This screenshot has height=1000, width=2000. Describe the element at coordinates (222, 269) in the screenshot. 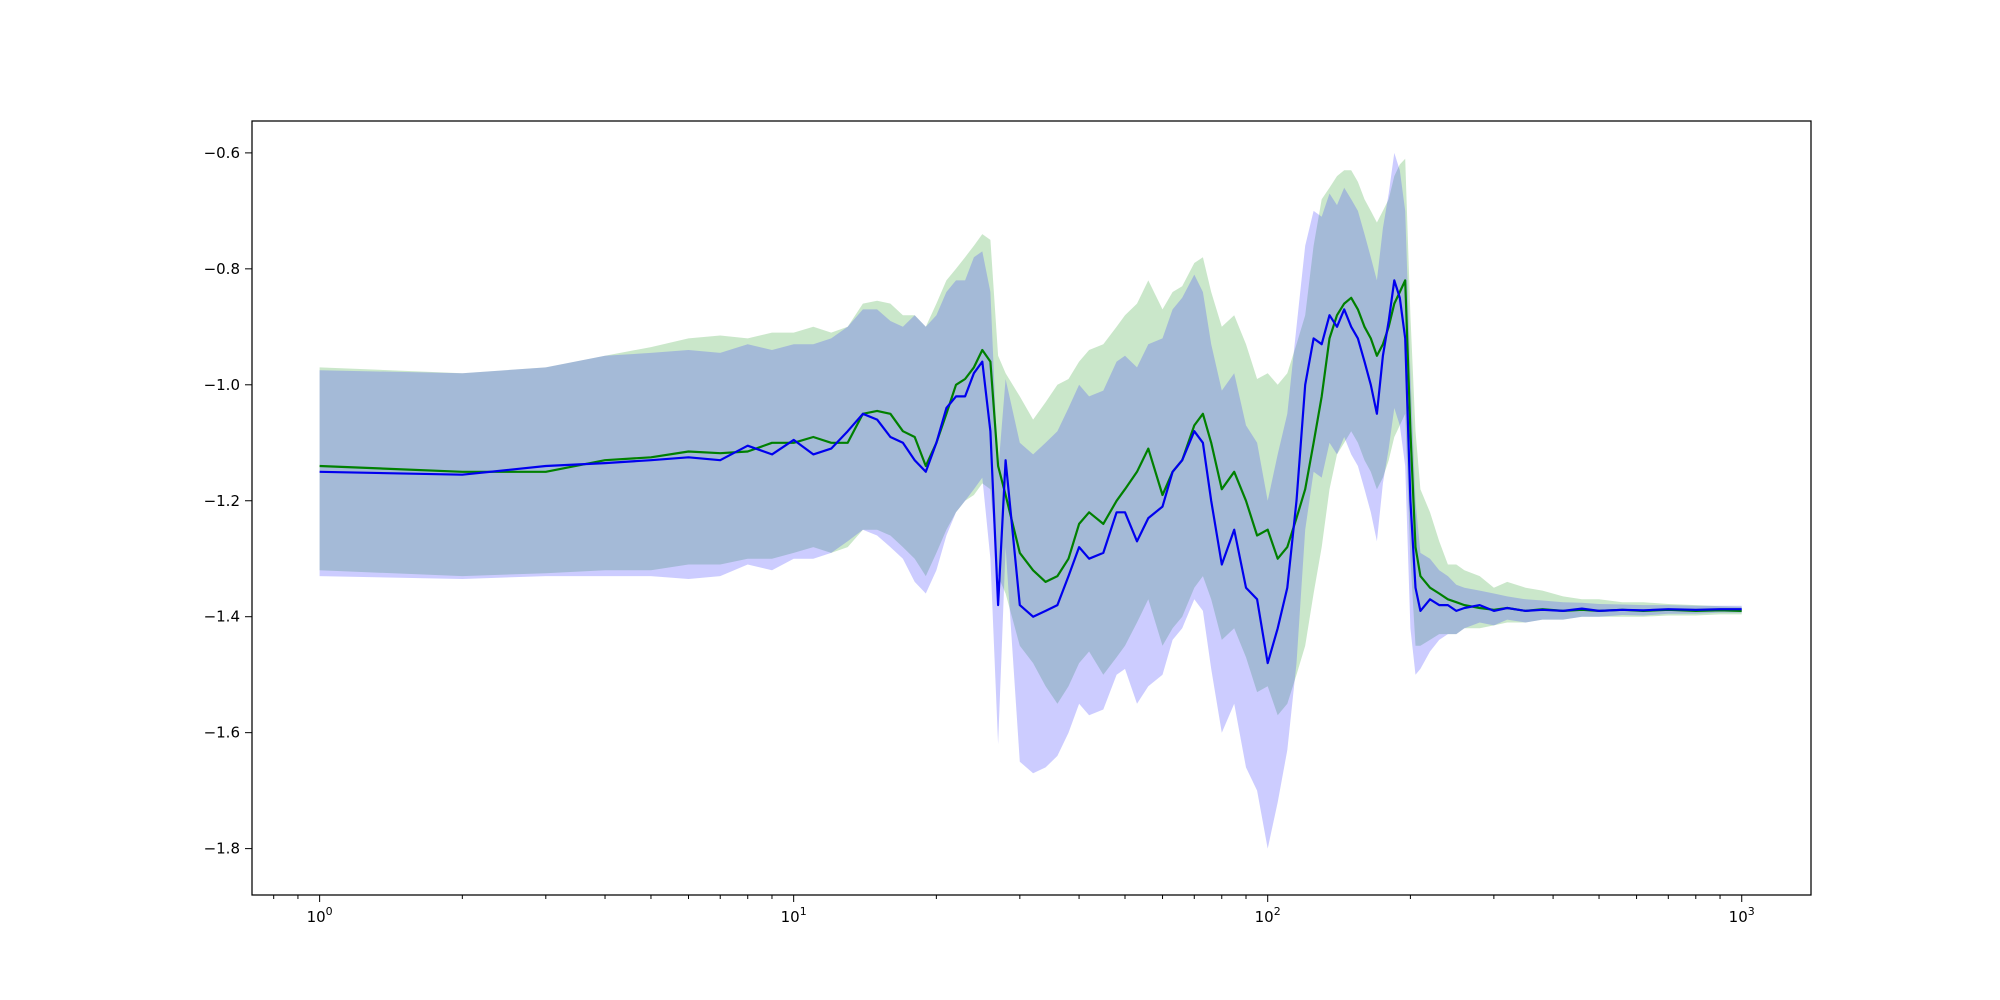

I see `y-tick-label: −0.8` at that location.